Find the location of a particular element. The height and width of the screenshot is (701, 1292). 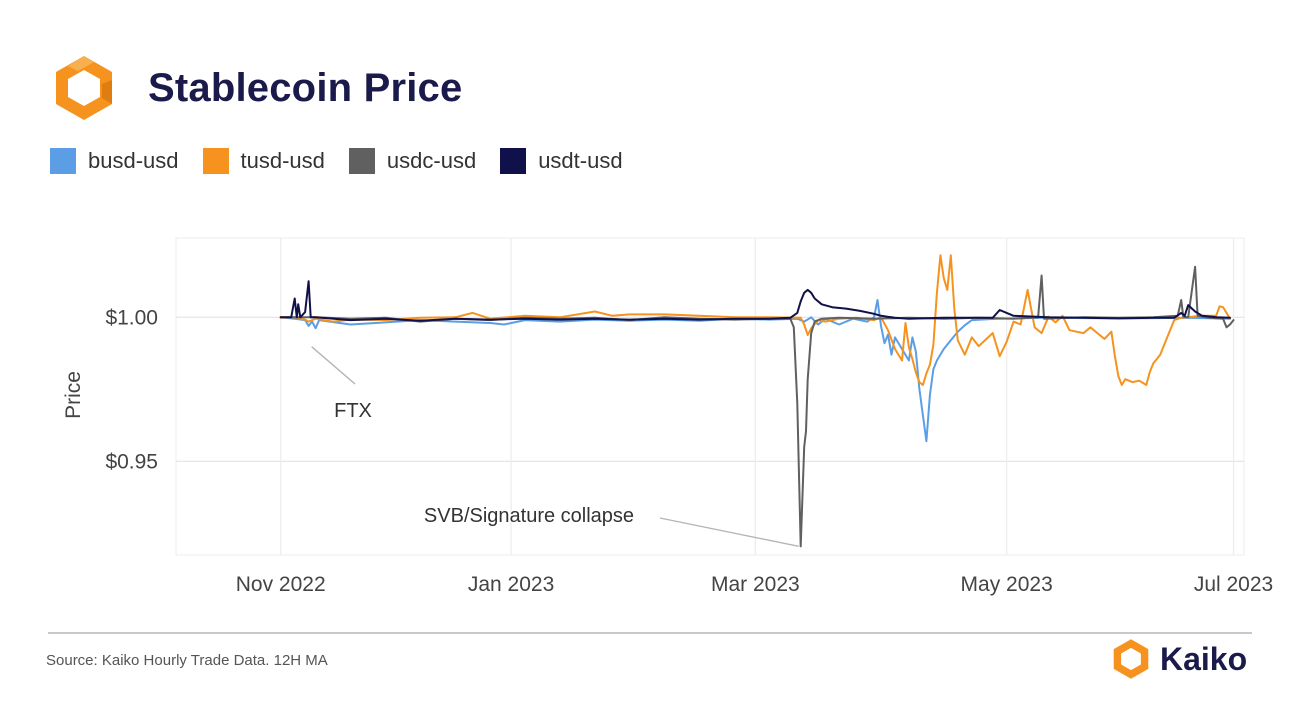

annotation-ftx: FTX is located at coordinates (353, 411).